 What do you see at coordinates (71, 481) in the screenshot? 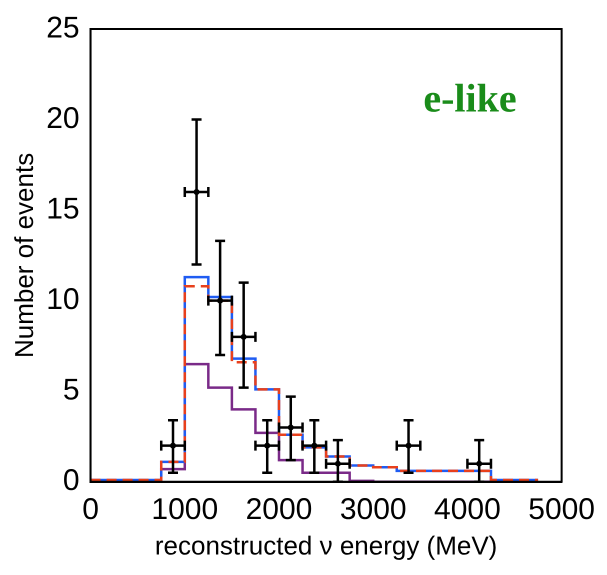
I see `y-tick-label: 0` at bounding box center [71, 481].